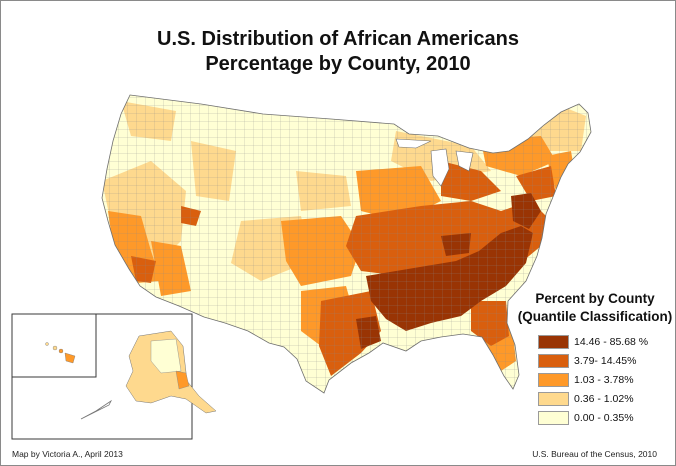  What do you see at coordinates (604, 399) in the screenshot?
I see `legend-label: 0.36 - 1.02%` at bounding box center [604, 399].